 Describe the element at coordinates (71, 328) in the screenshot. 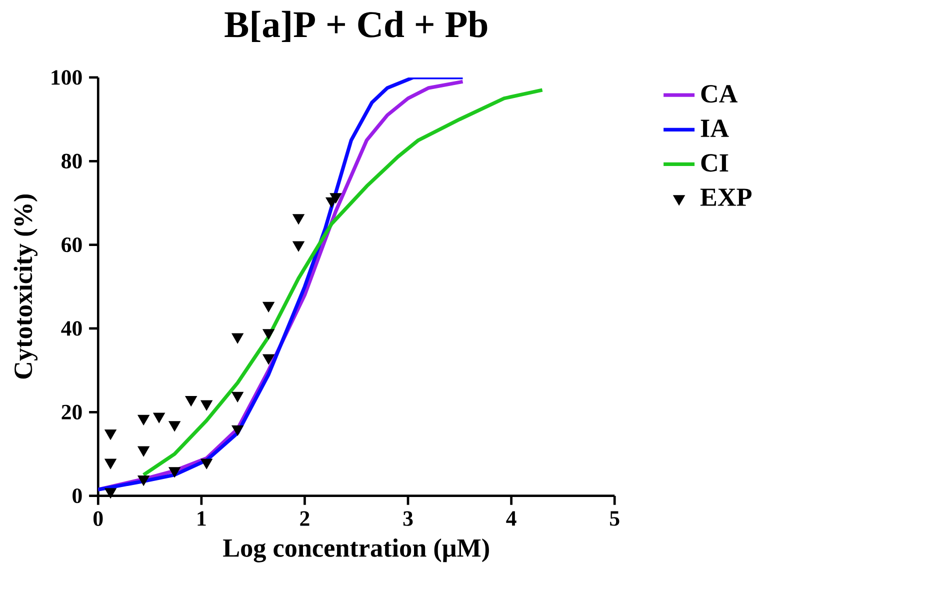

I see `y-tick-label: 40` at that location.